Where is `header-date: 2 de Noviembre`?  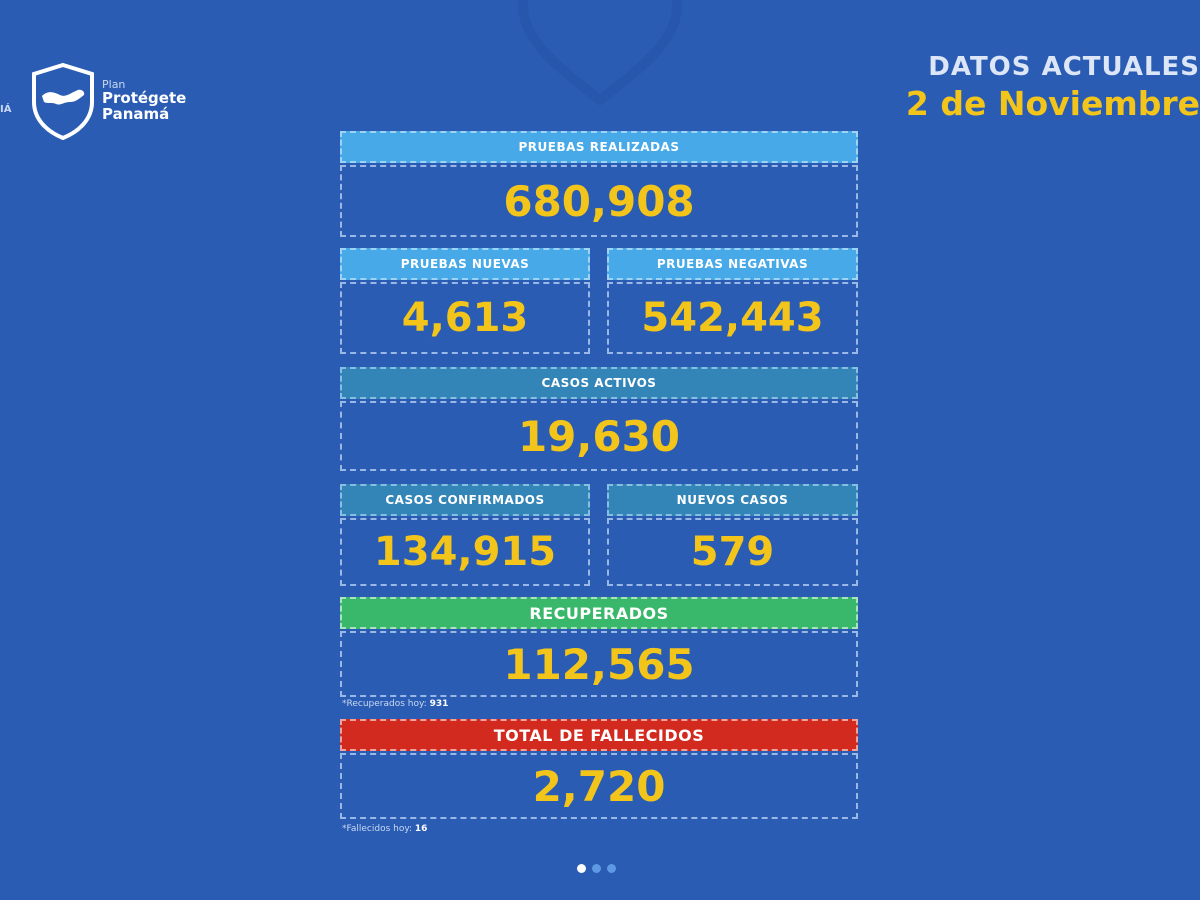
header-date: 2 de Noviembre is located at coordinates (1052, 103).